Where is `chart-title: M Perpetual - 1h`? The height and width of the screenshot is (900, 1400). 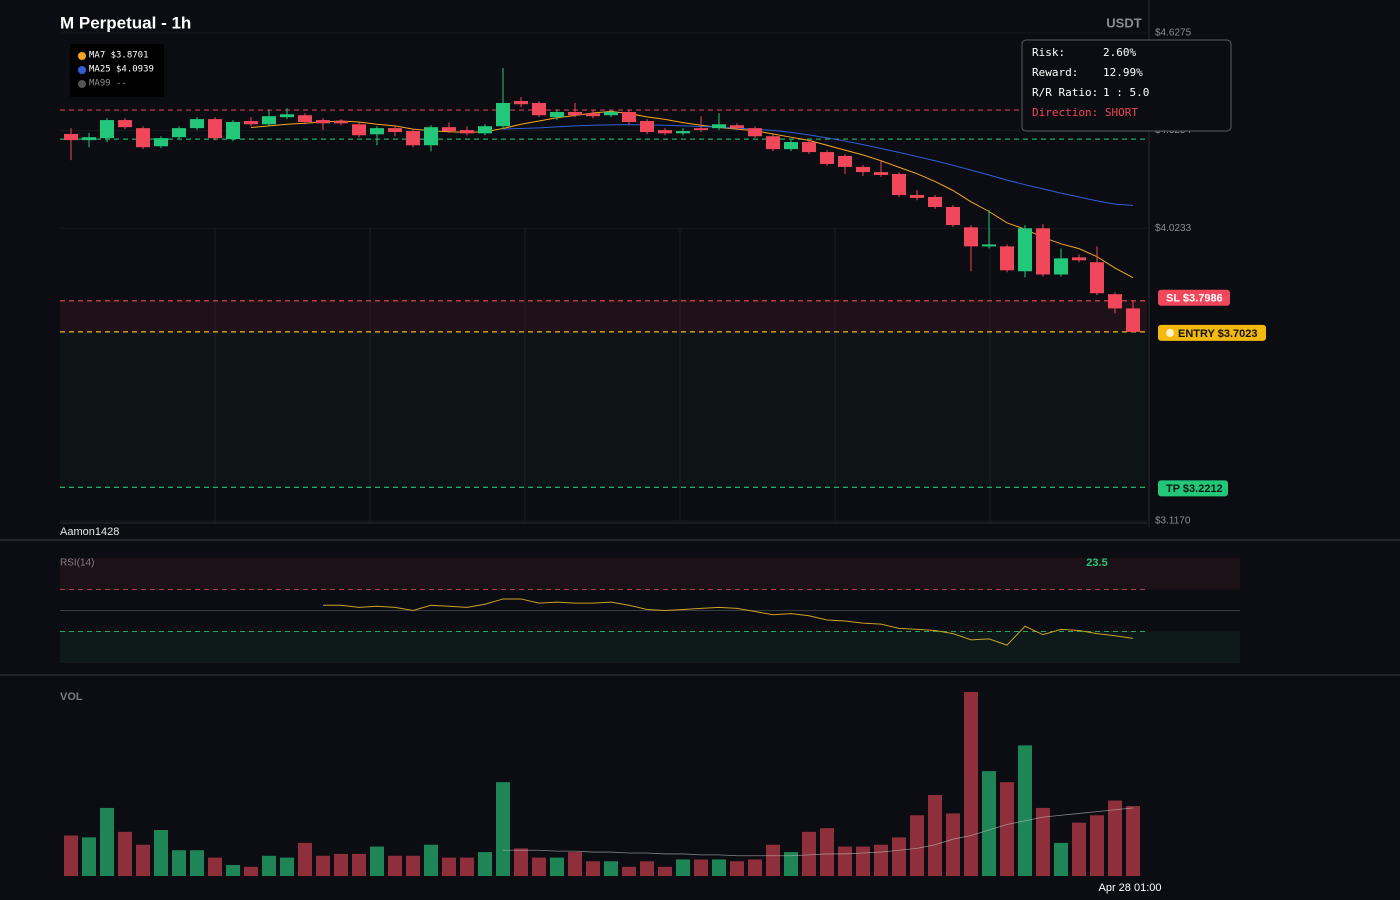
chart-title: M Perpetual - 1h is located at coordinates (125, 22).